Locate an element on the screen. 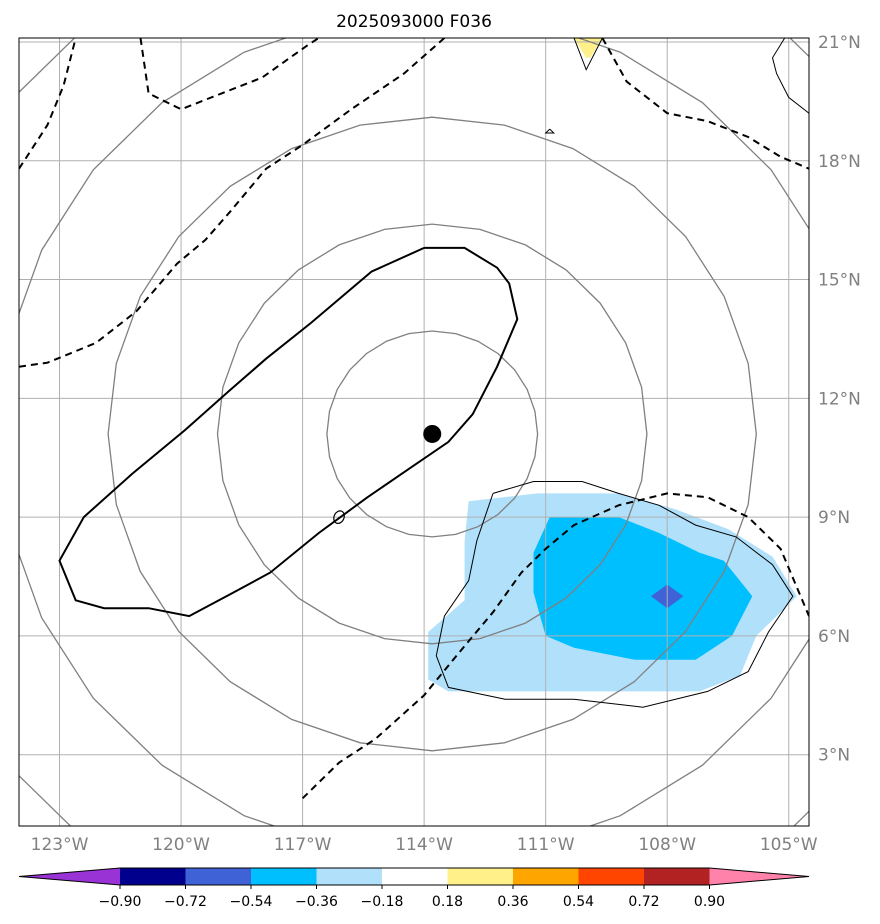 This screenshot has height=924, width=880. lon-tick-label: 111°W is located at coordinates (546, 845).